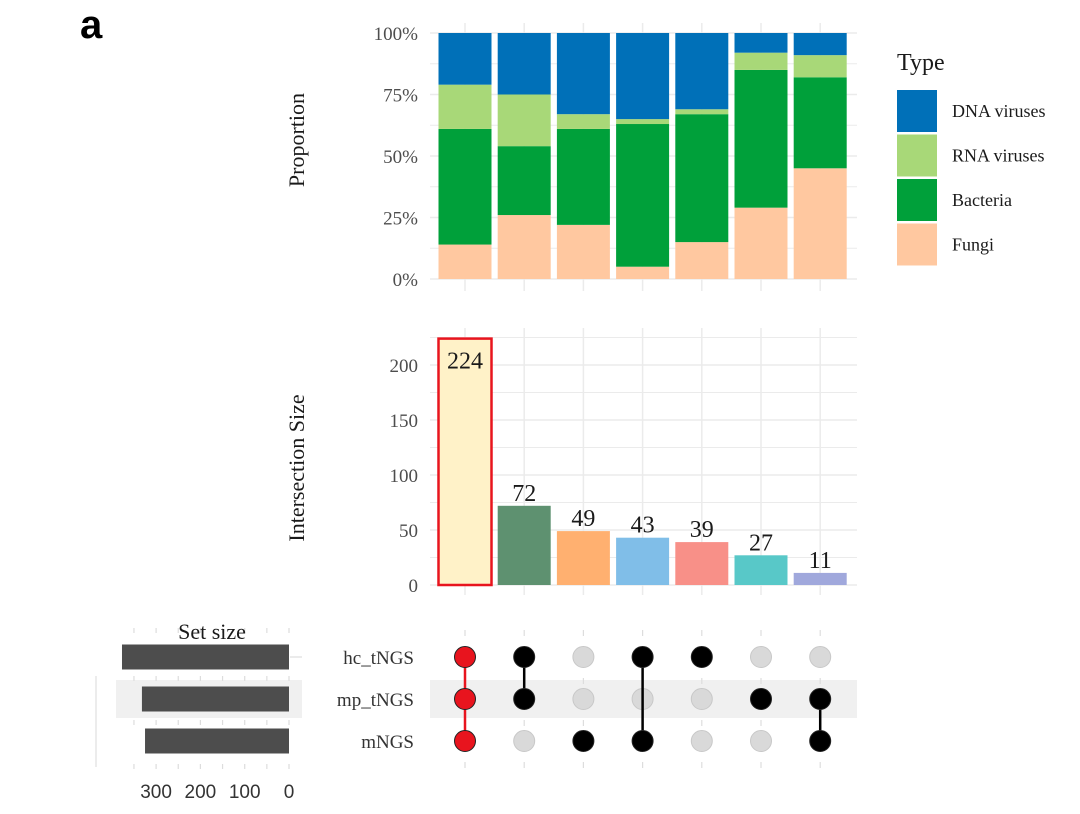 Image resolution: width=1080 pixels, height=814 pixels. I want to click on proportion-y-ticks: 0% 25% 50% 75% 100%, so click(396, 157).